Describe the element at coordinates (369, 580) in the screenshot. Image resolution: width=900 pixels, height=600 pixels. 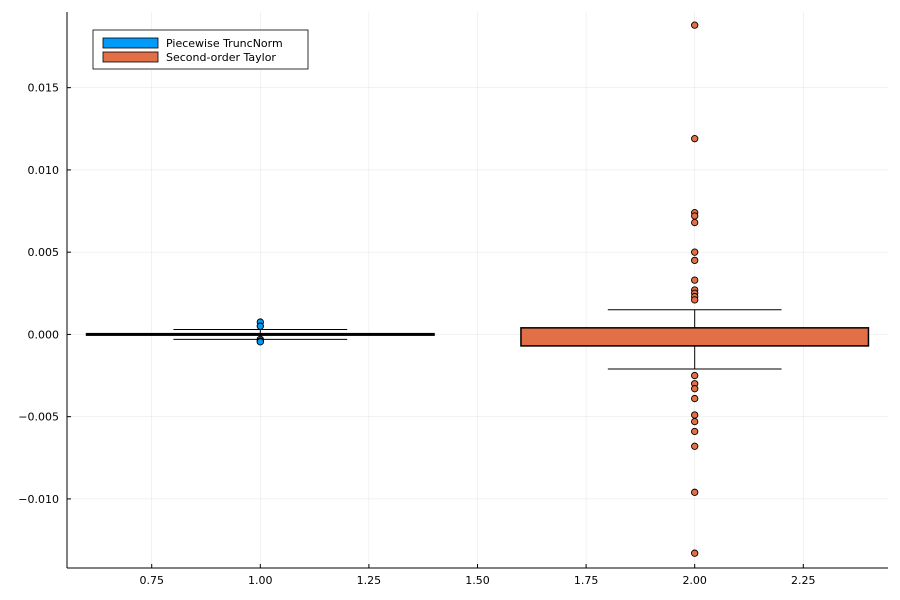
I see `x-tick-label: 1.25` at that location.